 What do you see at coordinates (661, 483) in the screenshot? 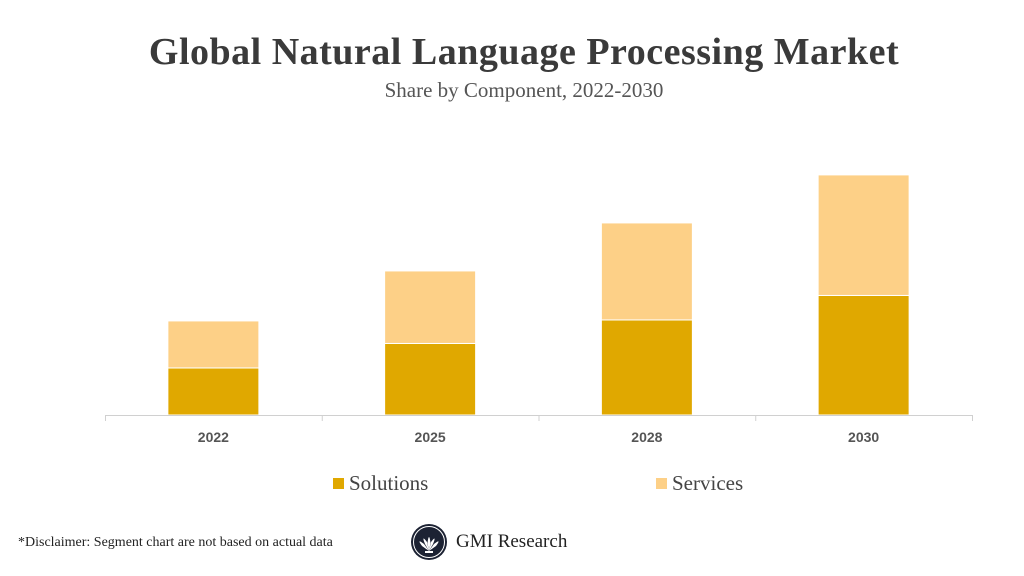
I see `legend-swatch-services` at bounding box center [661, 483].